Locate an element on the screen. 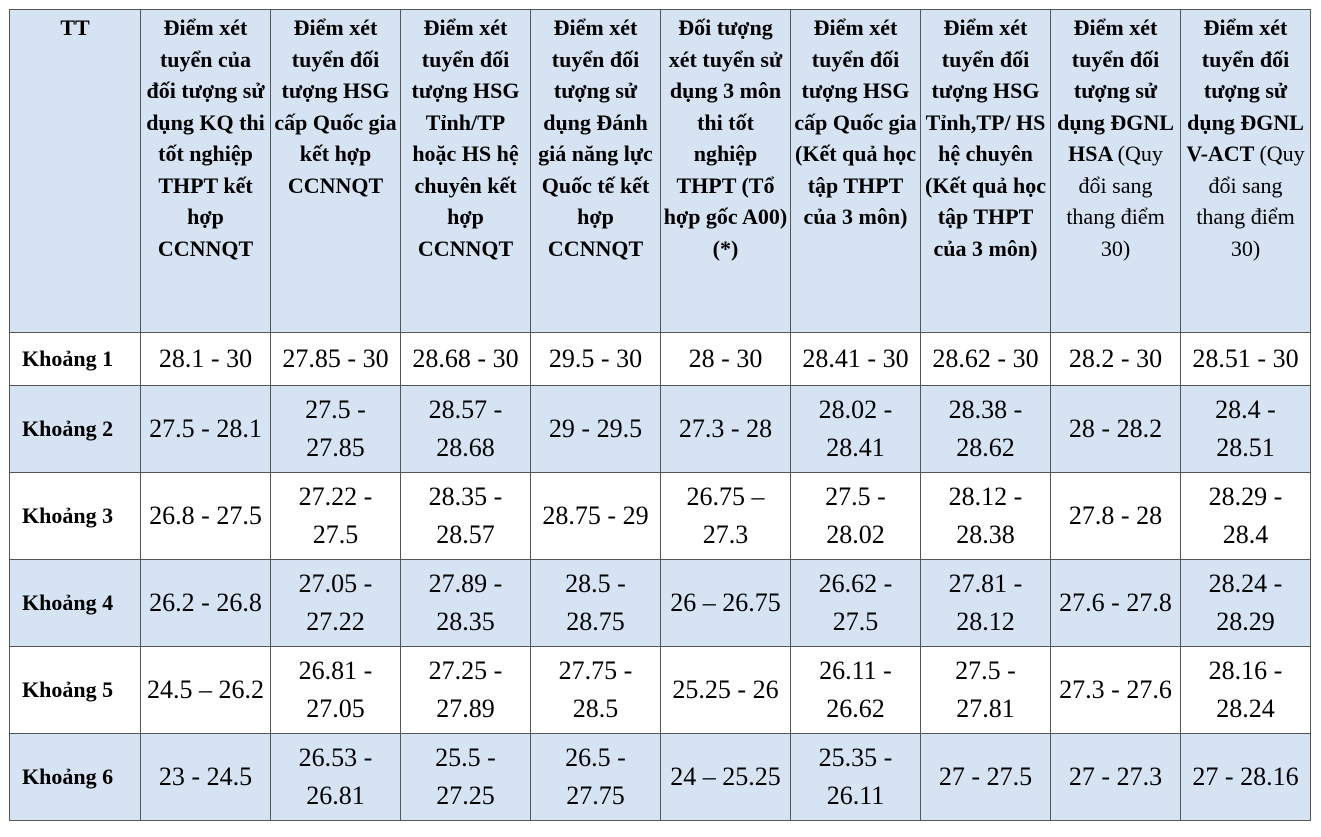 The height and width of the screenshot is (837, 1321). score-range: 24.5 – 26.2 is located at coordinates (205, 690).